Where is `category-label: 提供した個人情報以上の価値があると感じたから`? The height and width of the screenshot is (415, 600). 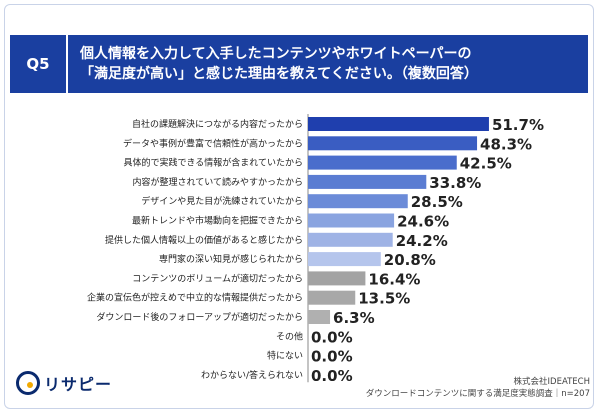
category-label: 提供した個人情報以上の価値があると感じたから is located at coordinates (204, 240).